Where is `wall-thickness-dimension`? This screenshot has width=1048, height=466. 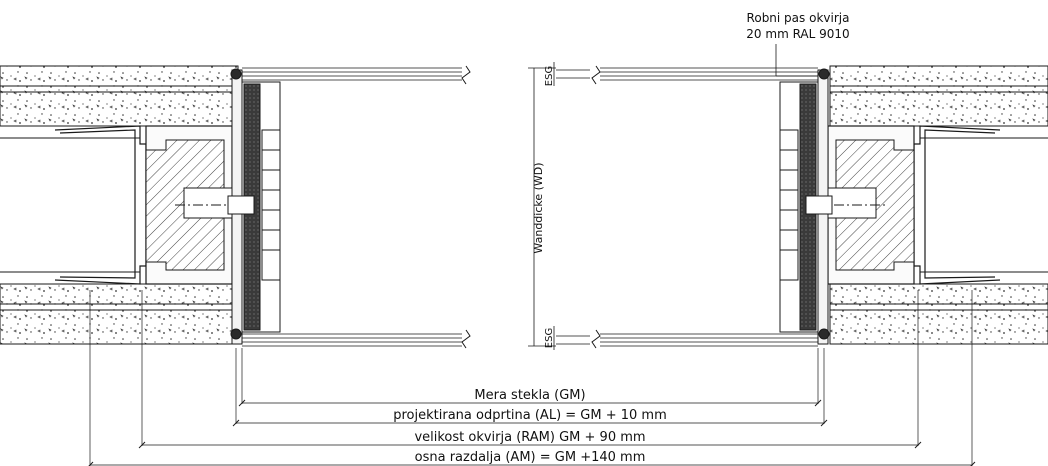
wall-thickness-dimension is located at coordinates (542, 206).